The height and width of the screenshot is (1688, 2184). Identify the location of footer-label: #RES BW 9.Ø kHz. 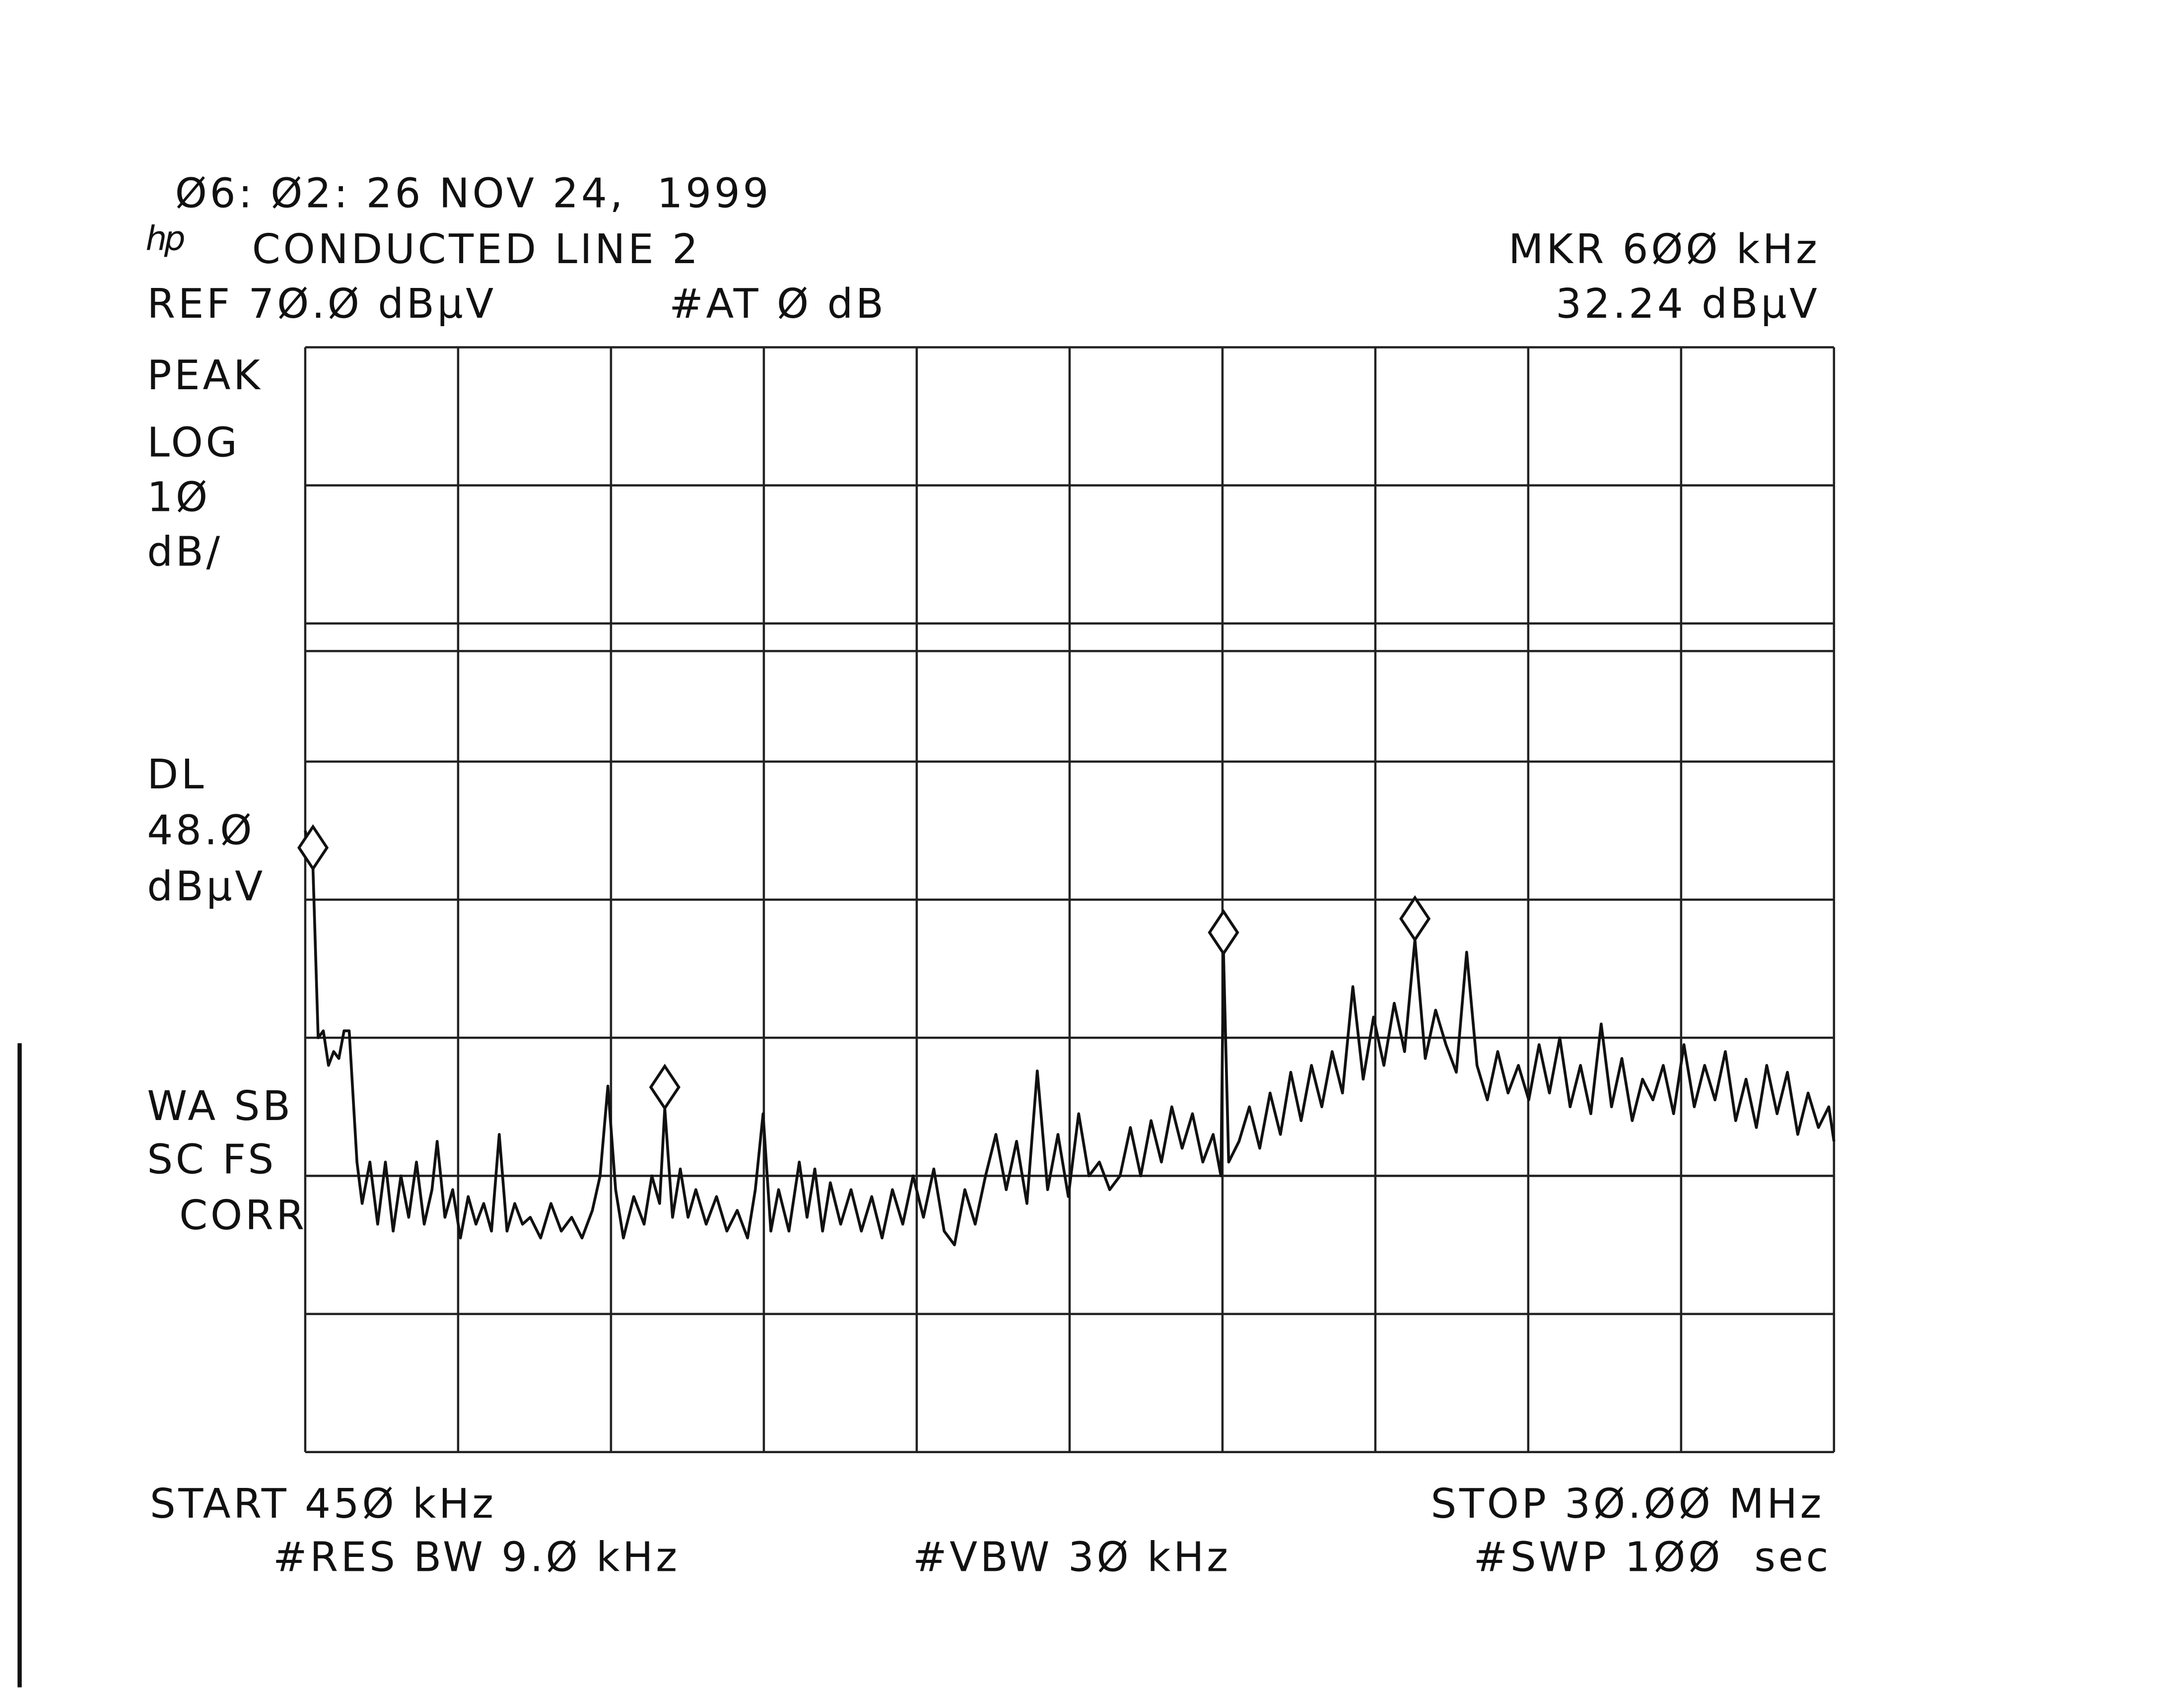
(476, 1557).